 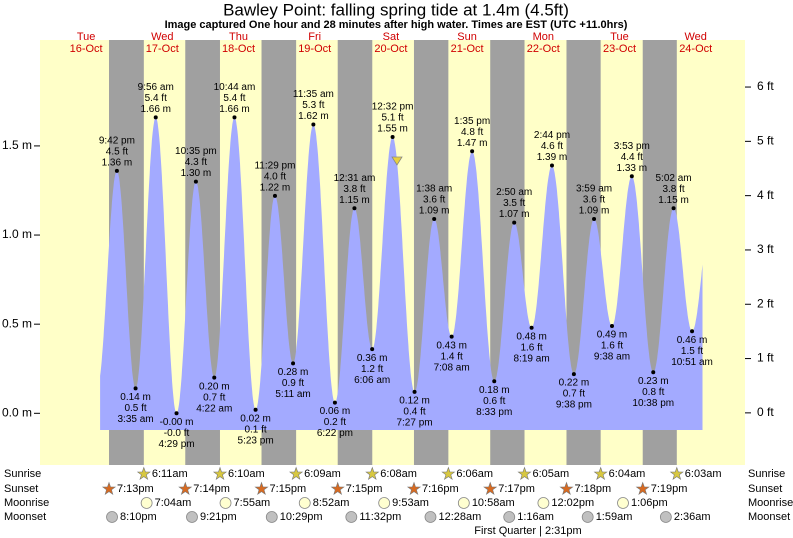 What do you see at coordinates (21, 489) in the screenshot?
I see `row-label-left: Sunset` at bounding box center [21, 489].